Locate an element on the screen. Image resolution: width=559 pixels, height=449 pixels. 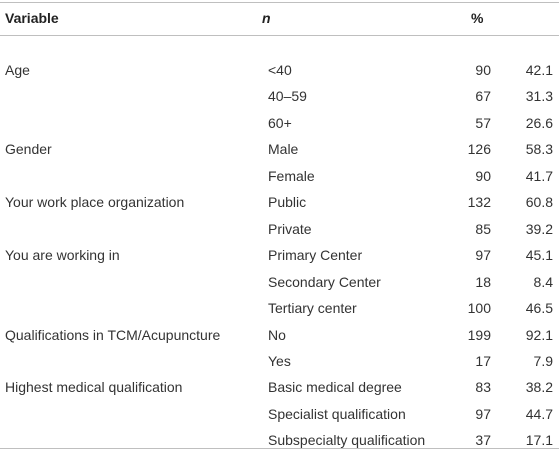
count: 83 is located at coordinates (483, 387).